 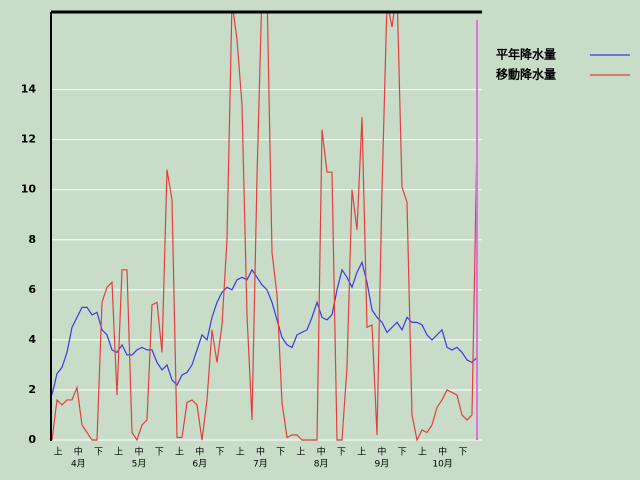 What do you see at coordinates (32, 339) in the screenshot?
I see `y-tick-label: 4` at bounding box center [32, 339].